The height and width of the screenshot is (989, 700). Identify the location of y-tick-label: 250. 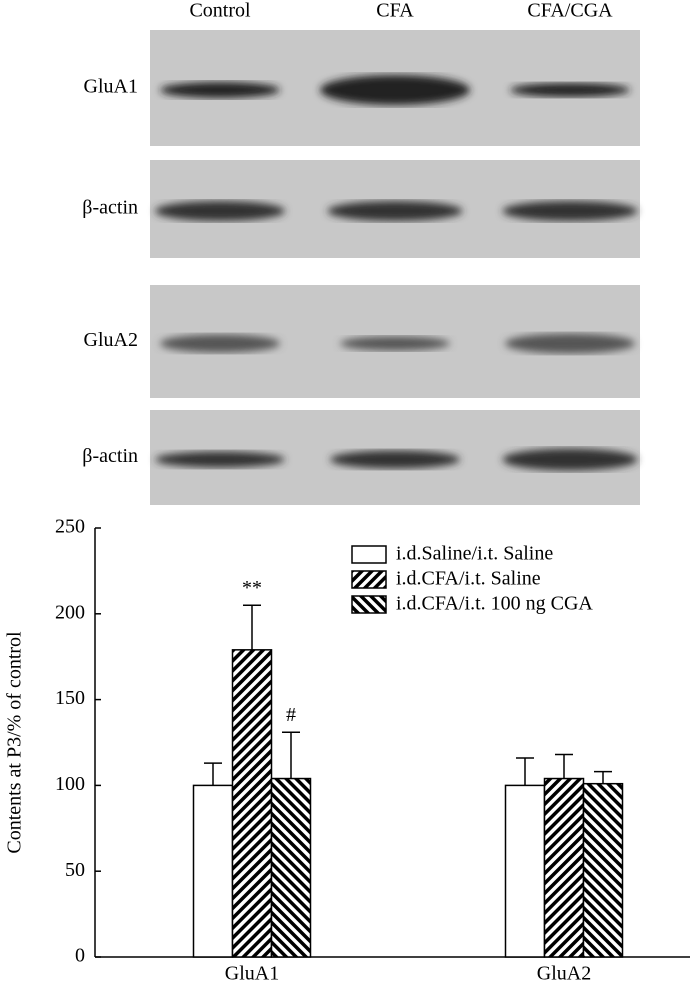
(70, 527).